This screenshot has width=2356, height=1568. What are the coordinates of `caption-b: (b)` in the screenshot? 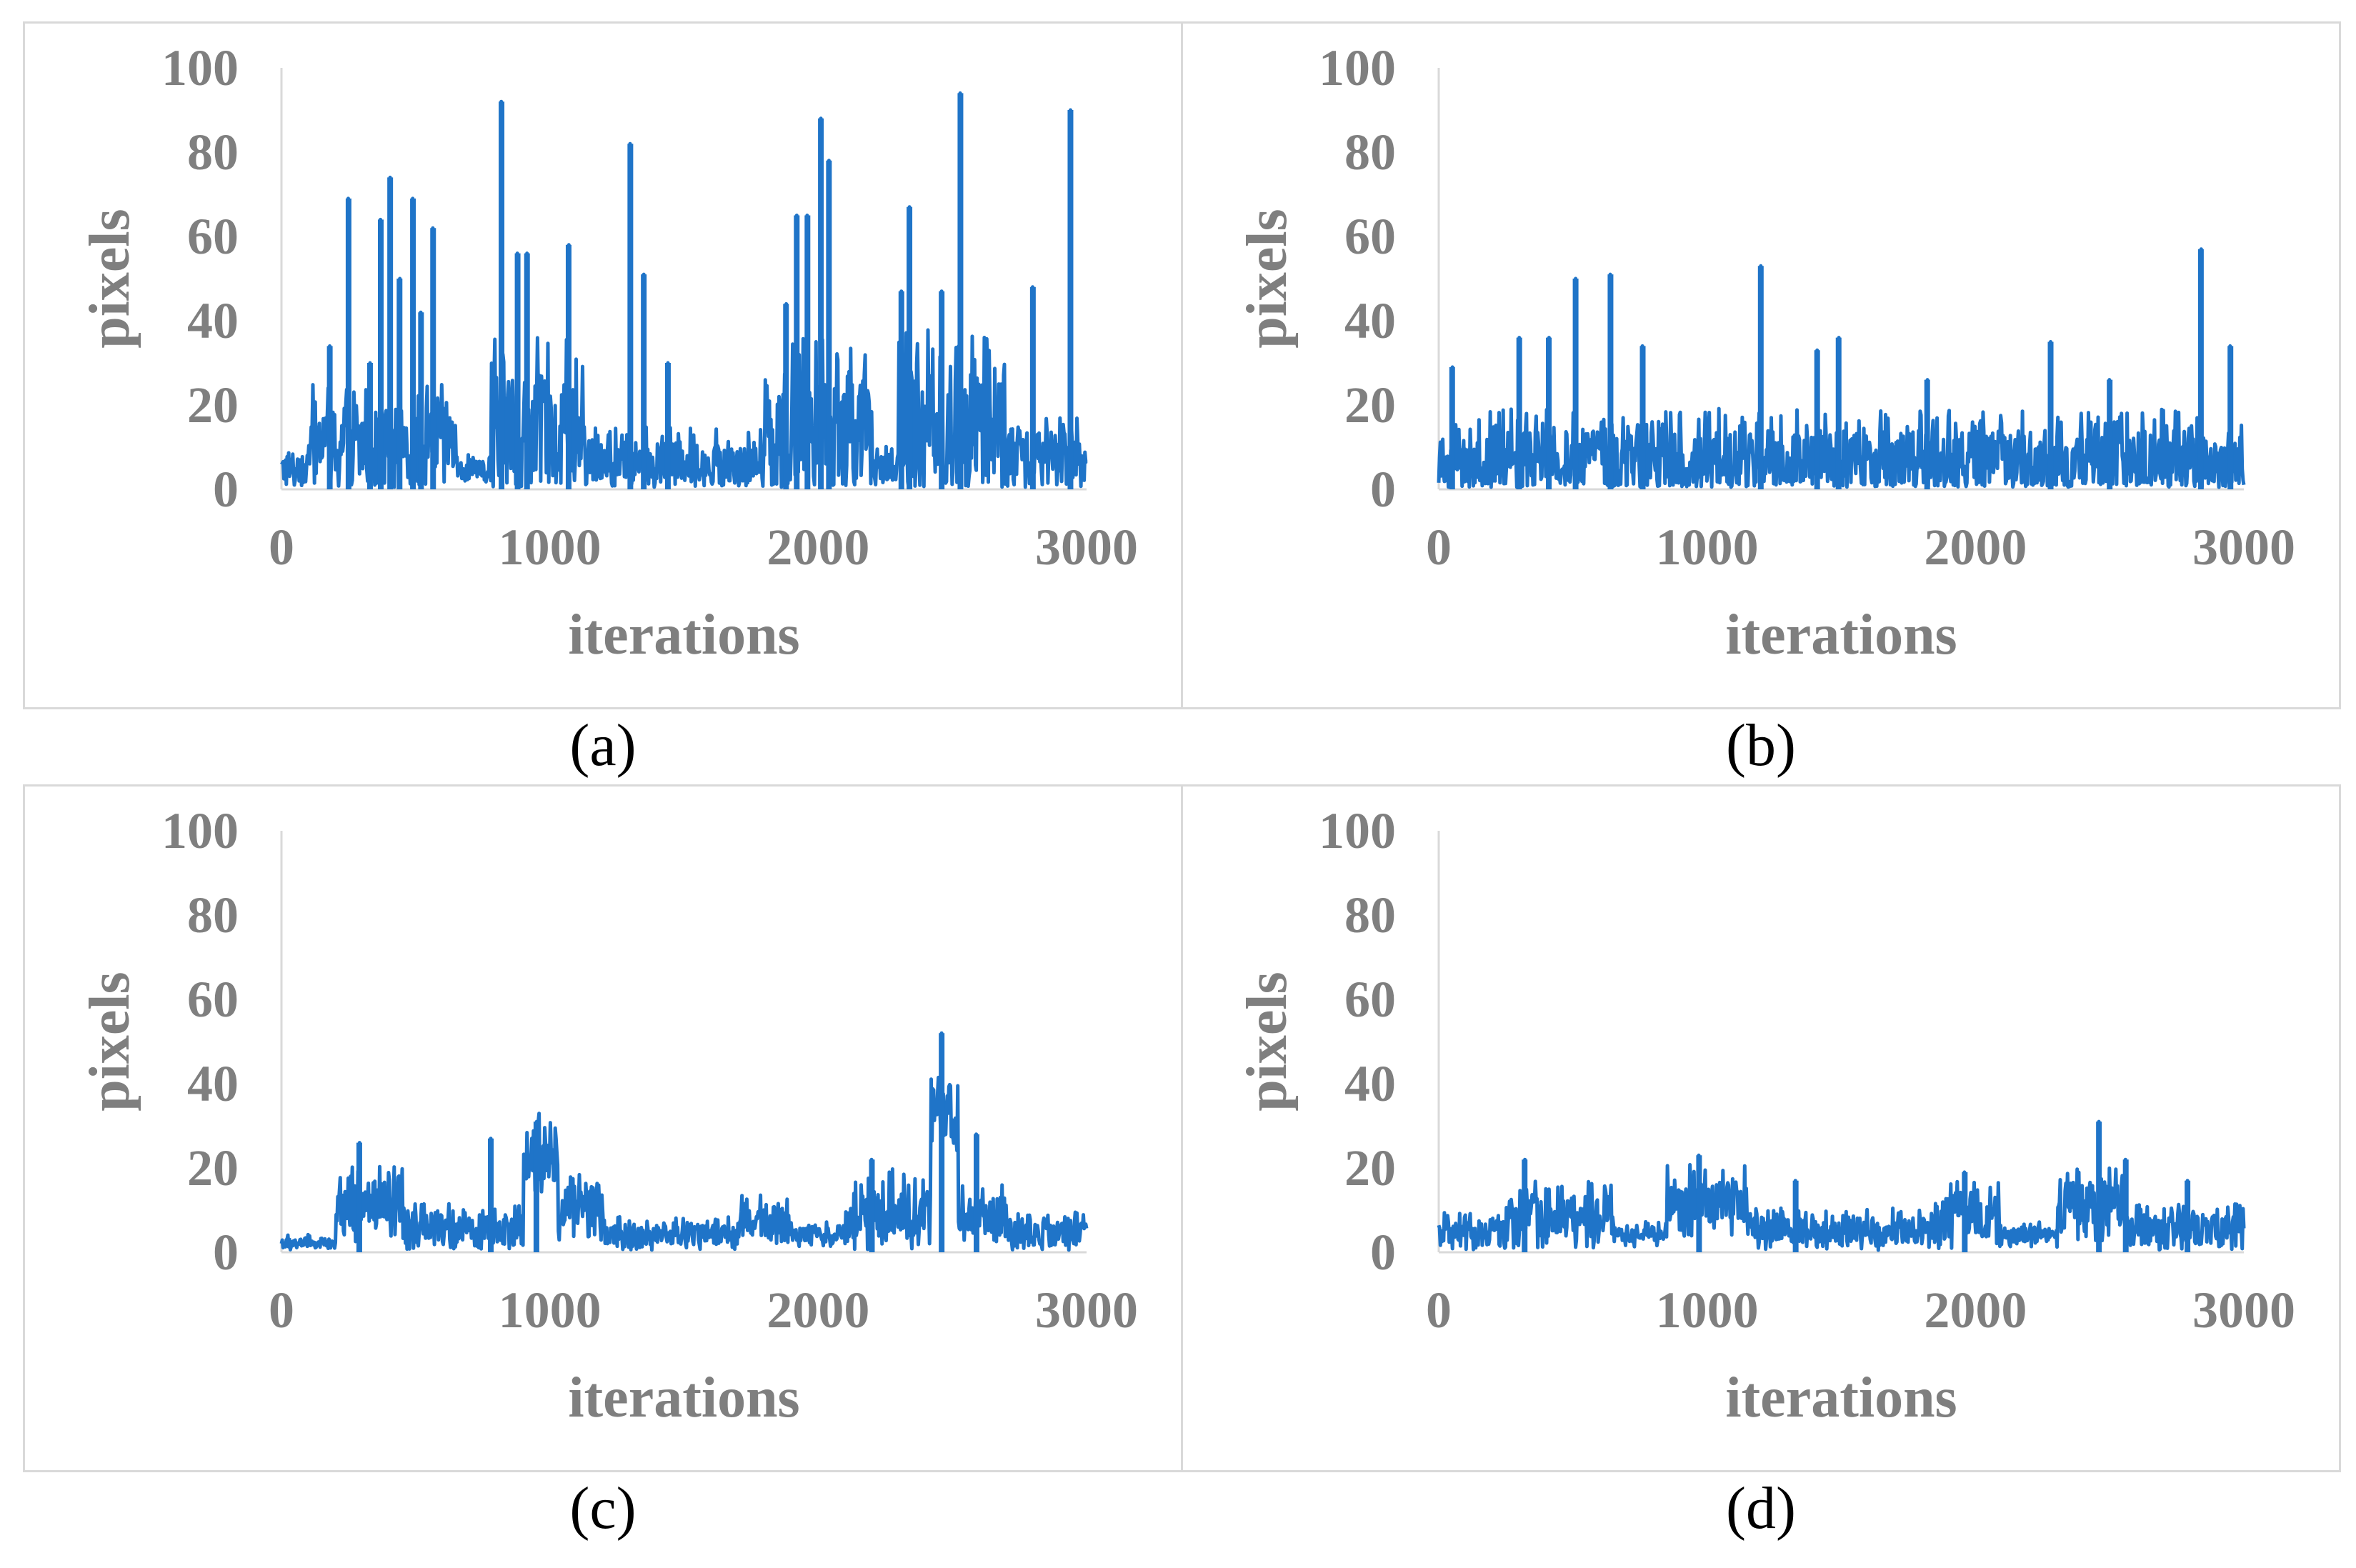 It's located at (1761, 745).